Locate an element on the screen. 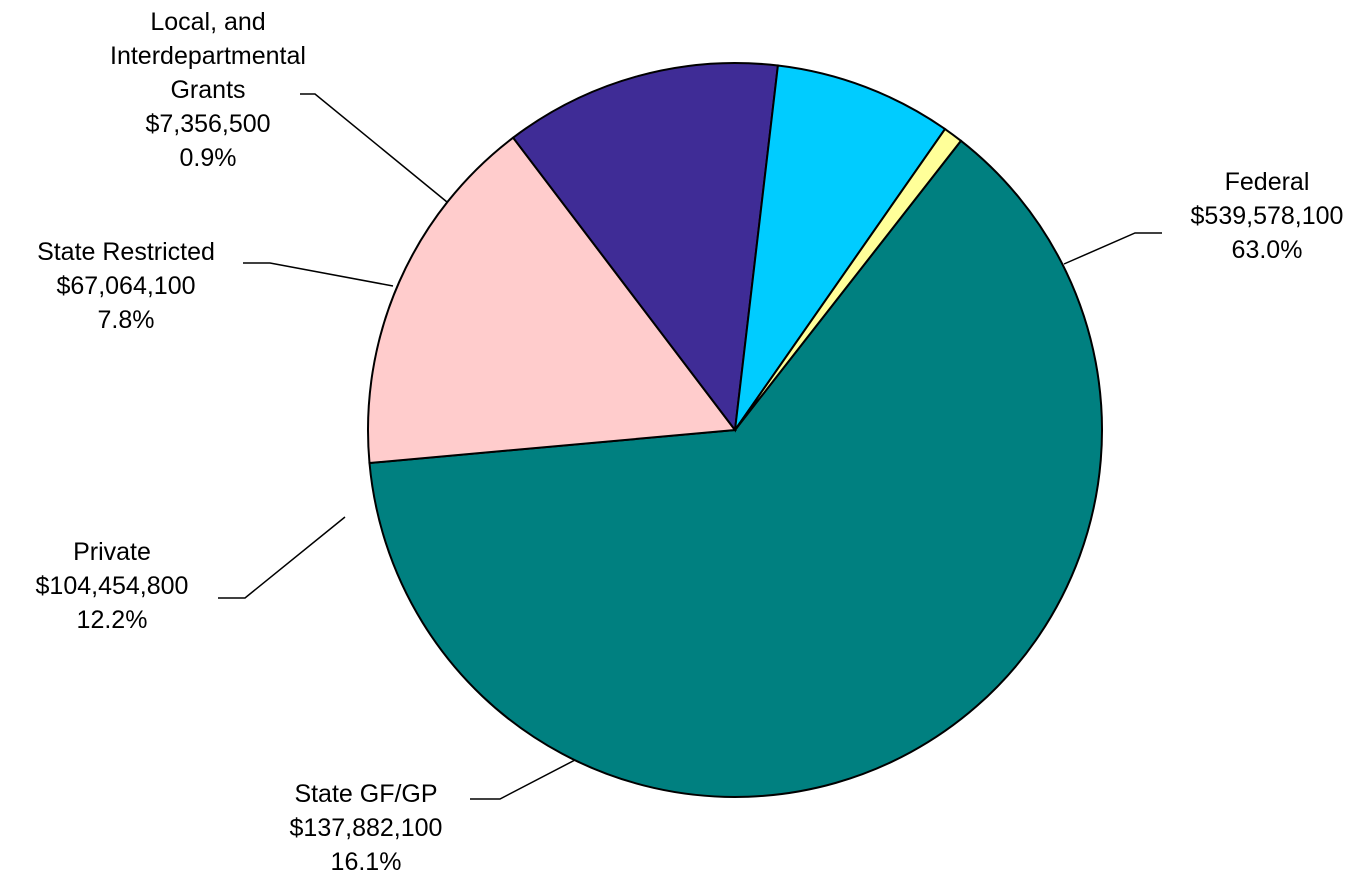  slice-label-state-gf-gp: State GF/GP $137,882,100 16.1% is located at coordinates (366, 828).